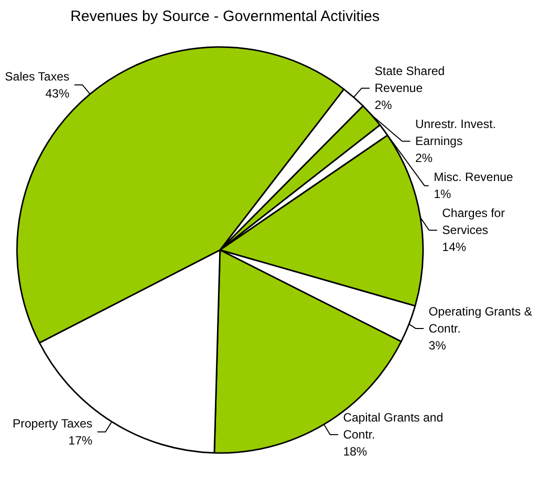 The height and width of the screenshot is (496, 555). I want to click on slice-label: Misc. Revenue, so click(474, 177).